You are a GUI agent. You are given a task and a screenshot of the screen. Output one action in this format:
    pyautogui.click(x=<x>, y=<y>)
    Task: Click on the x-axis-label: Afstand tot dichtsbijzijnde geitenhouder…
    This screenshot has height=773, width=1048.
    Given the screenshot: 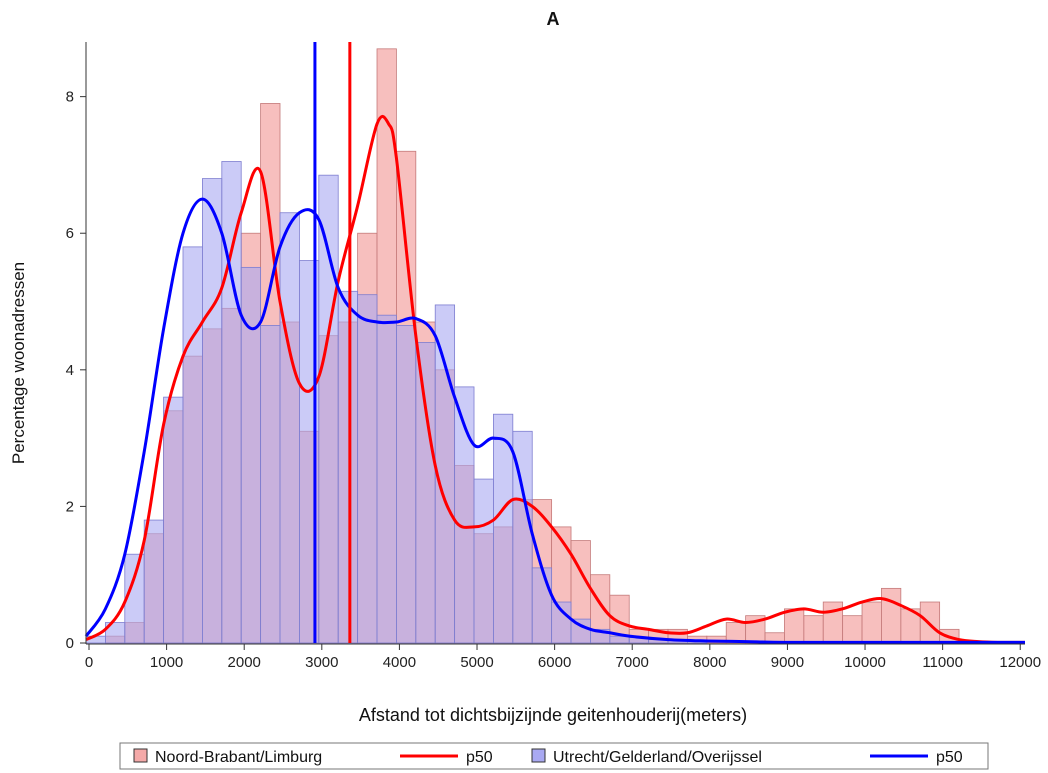 What is the action you would take?
    pyautogui.click(x=553, y=715)
    